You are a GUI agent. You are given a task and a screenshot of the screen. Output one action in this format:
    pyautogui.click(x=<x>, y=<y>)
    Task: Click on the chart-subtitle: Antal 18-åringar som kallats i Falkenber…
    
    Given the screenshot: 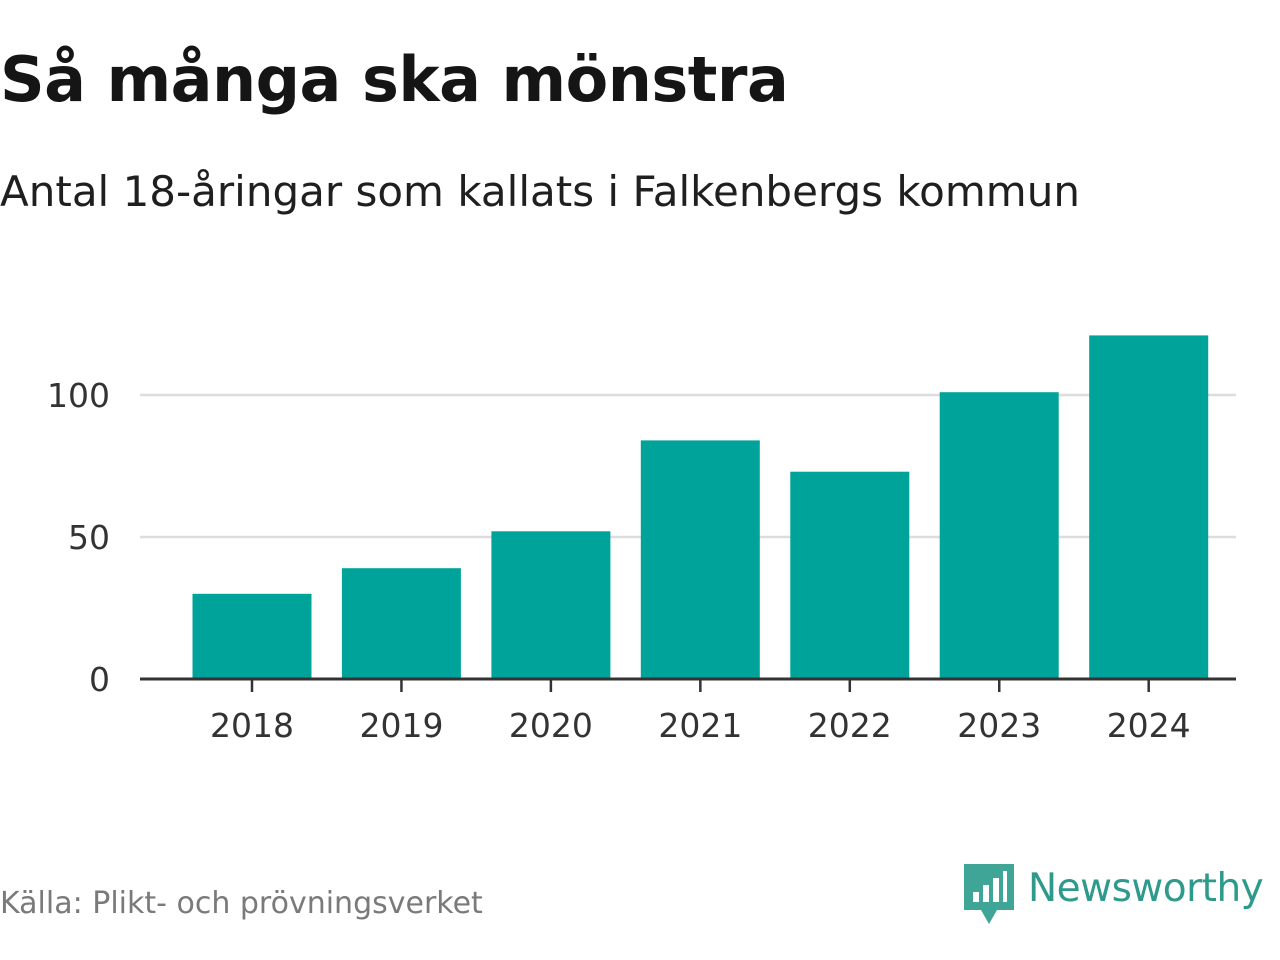 What is the action you would take?
    pyautogui.click(x=540, y=191)
    